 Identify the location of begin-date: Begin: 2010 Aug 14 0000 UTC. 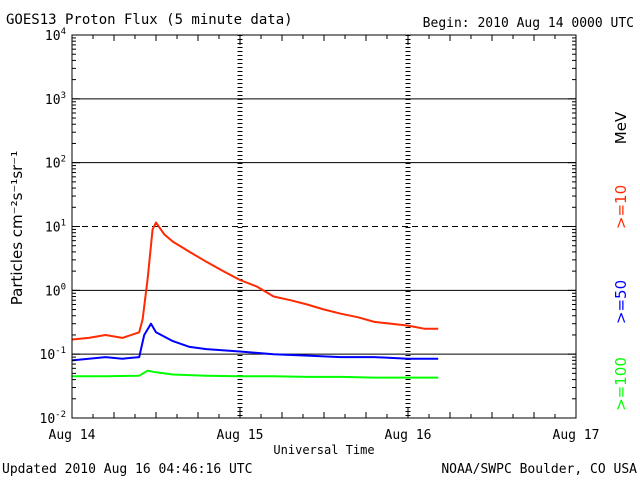
(528, 23).